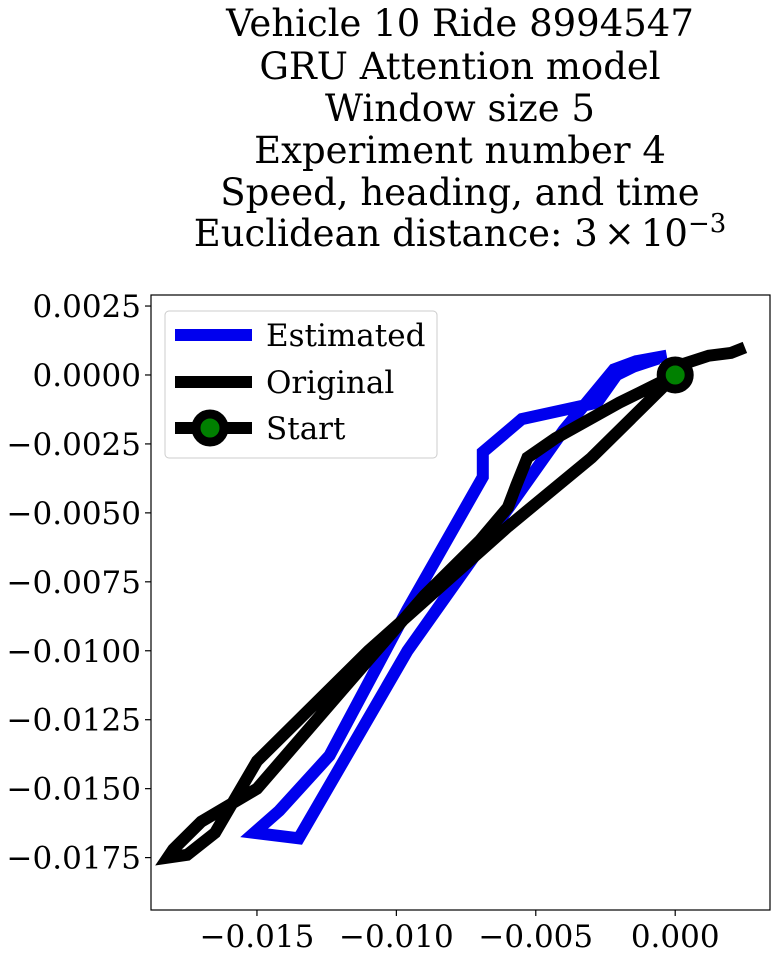 The width and height of the screenshot is (778, 957). What do you see at coordinates (675, 937) in the screenshot?
I see `x-tick-label: 0.000` at bounding box center [675, 937].